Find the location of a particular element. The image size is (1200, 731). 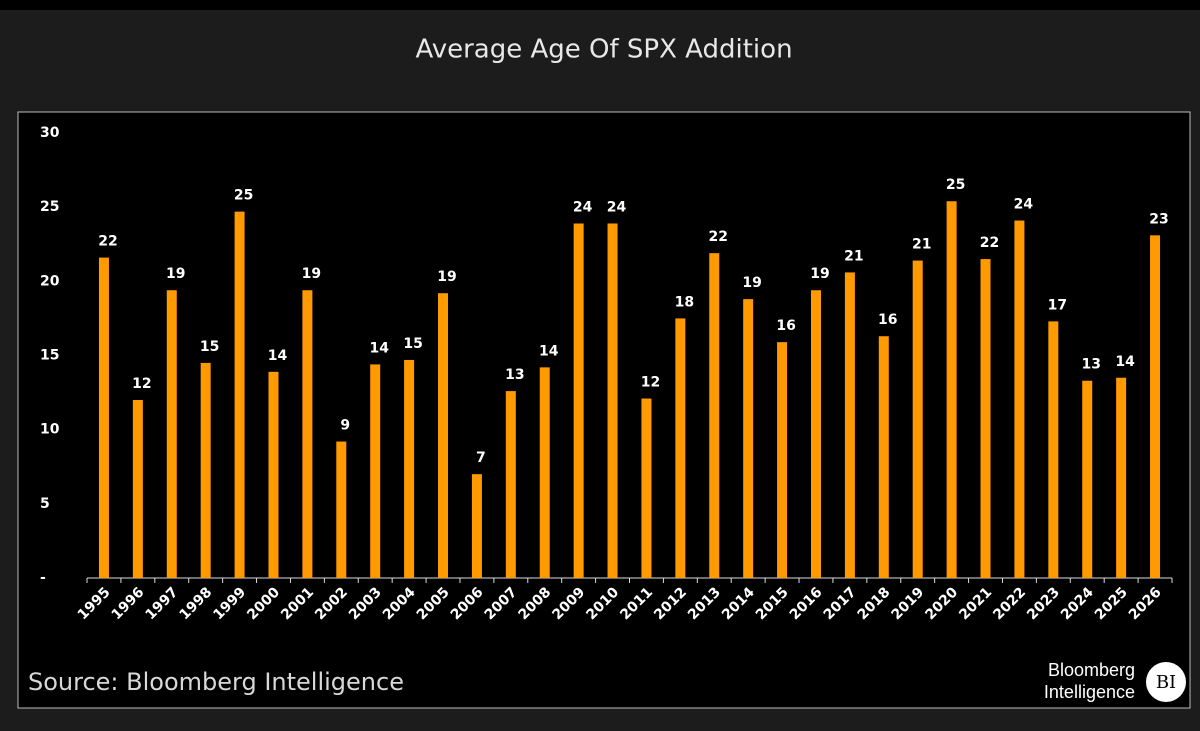

value-label: 23 is located at coordinates (1158, 219).